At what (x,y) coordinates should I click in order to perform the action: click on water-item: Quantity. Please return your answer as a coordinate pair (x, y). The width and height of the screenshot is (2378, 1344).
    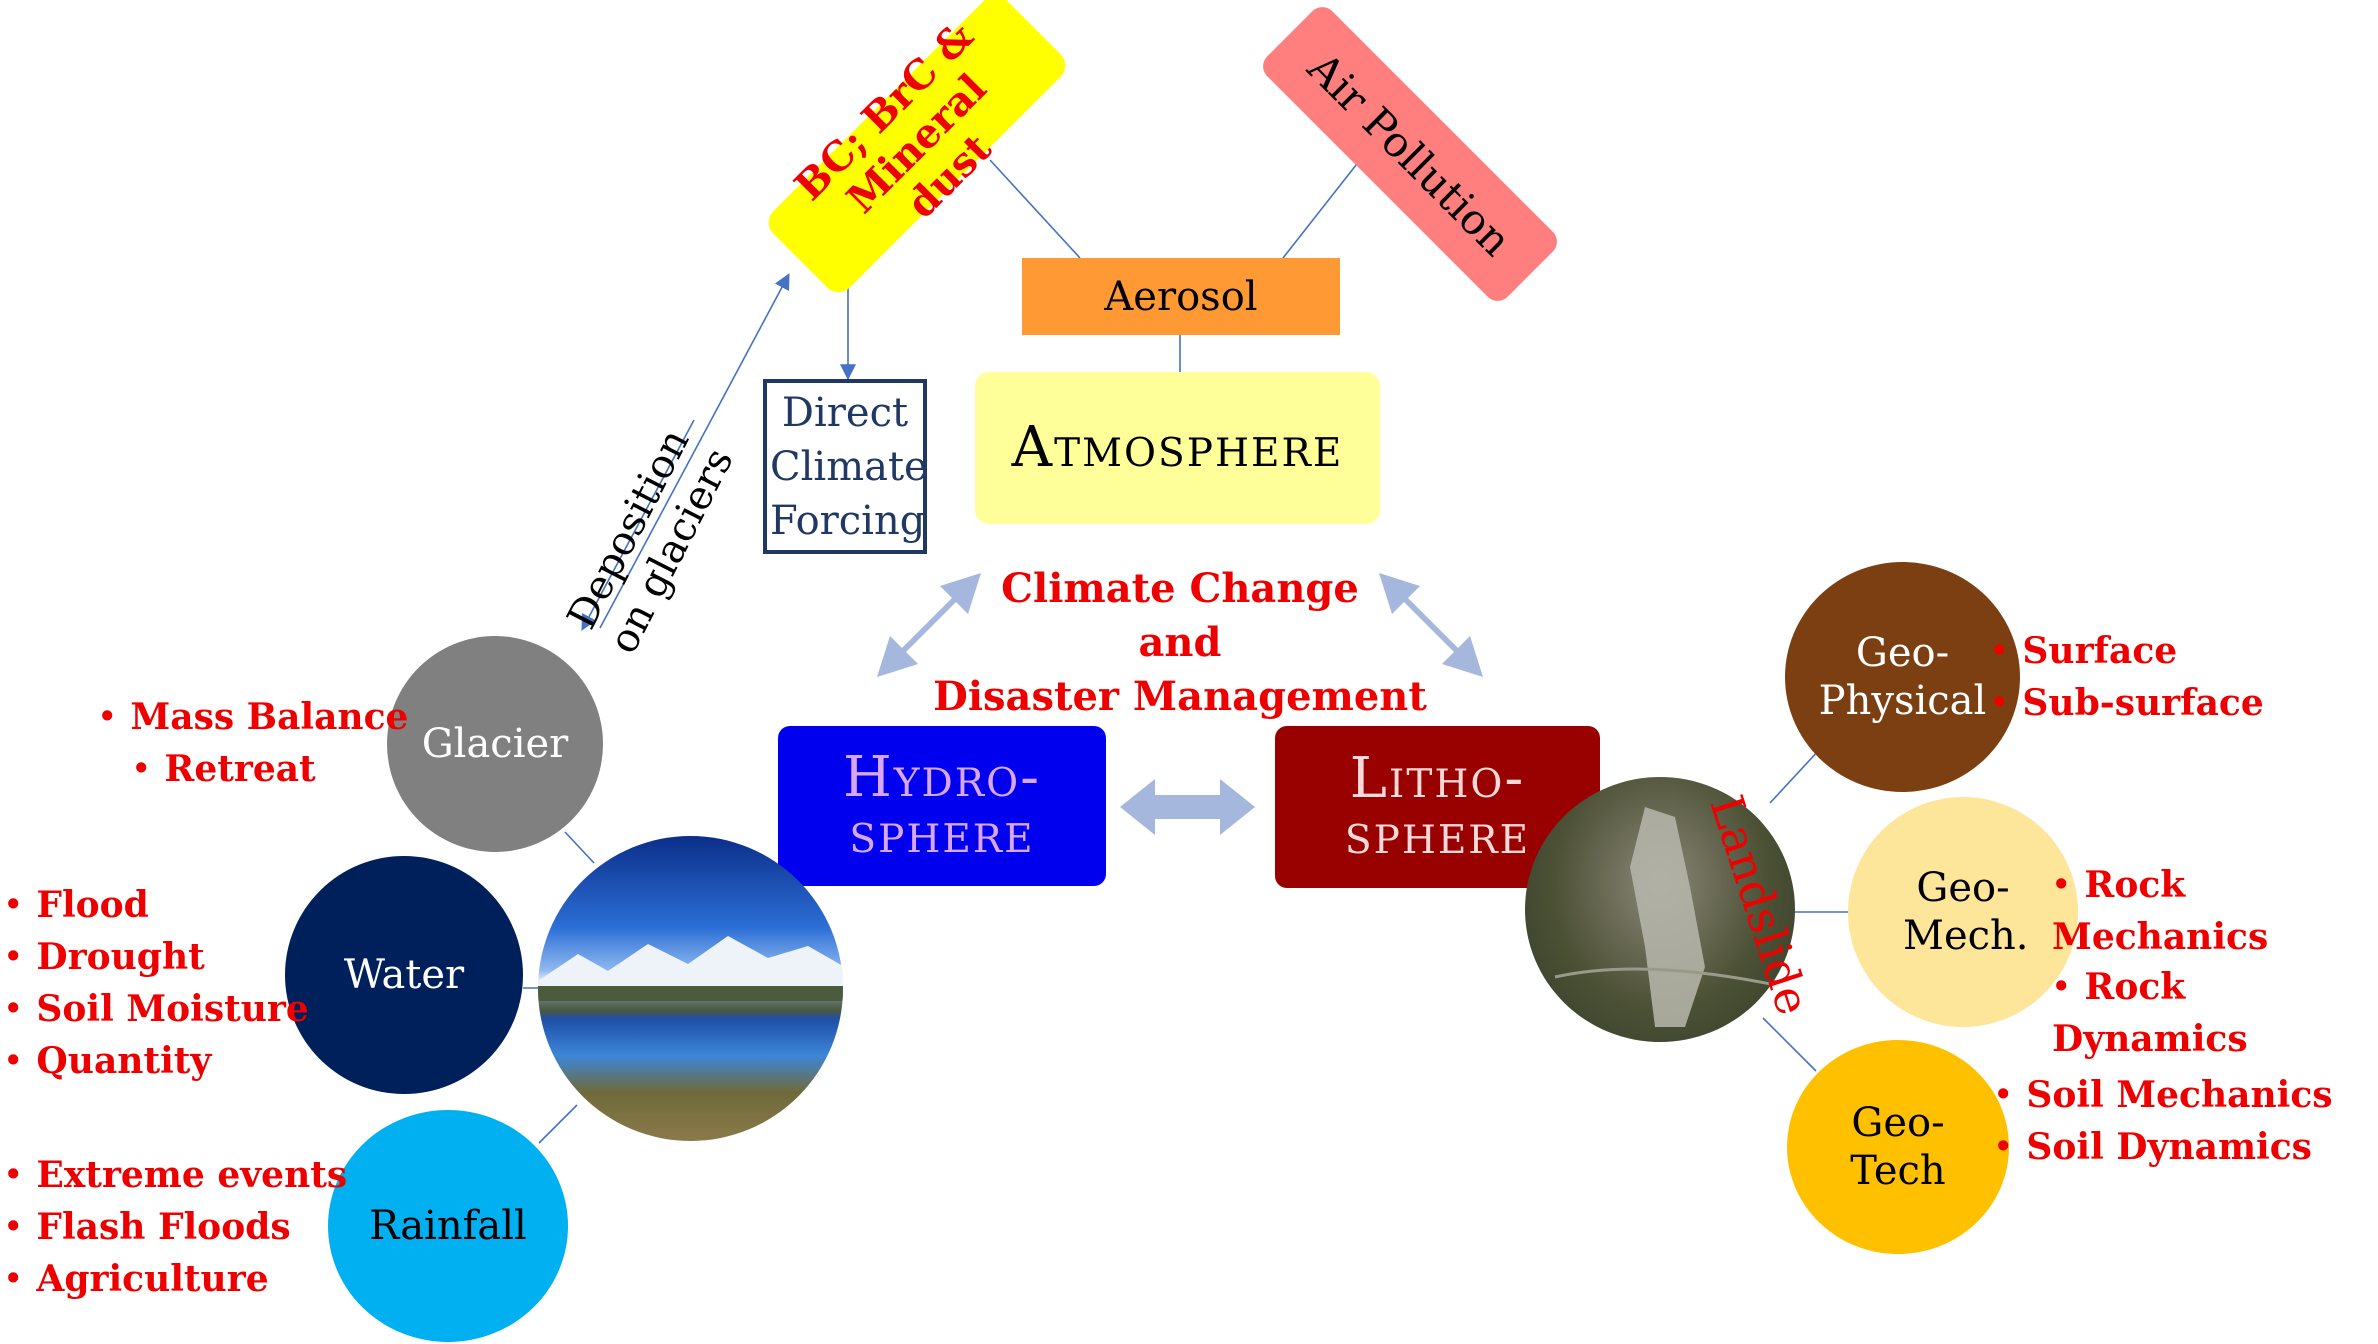
    Looking at the image, I should click on (156, 1062).